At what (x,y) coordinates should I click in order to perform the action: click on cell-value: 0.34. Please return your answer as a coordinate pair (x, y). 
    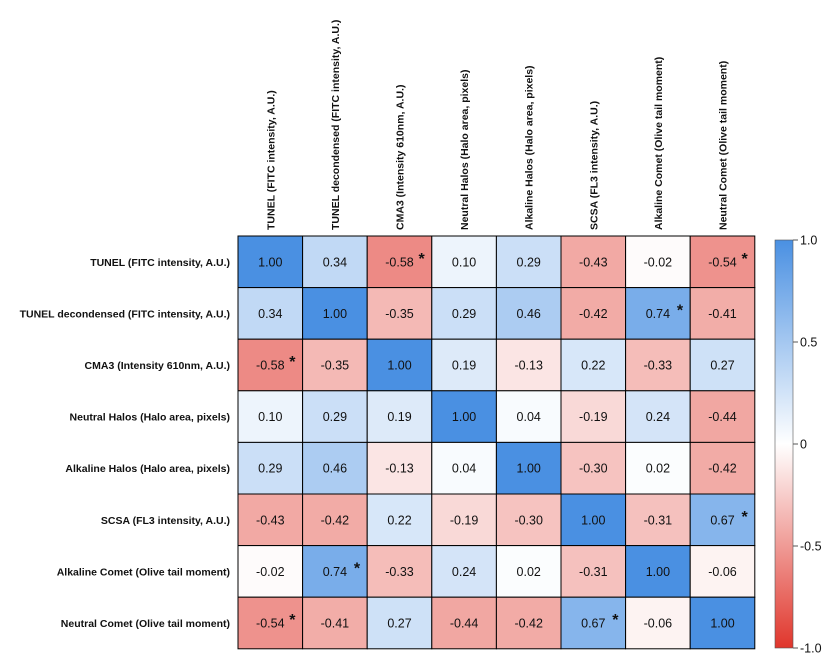
    Looking at the image, I should click on (270, 314).